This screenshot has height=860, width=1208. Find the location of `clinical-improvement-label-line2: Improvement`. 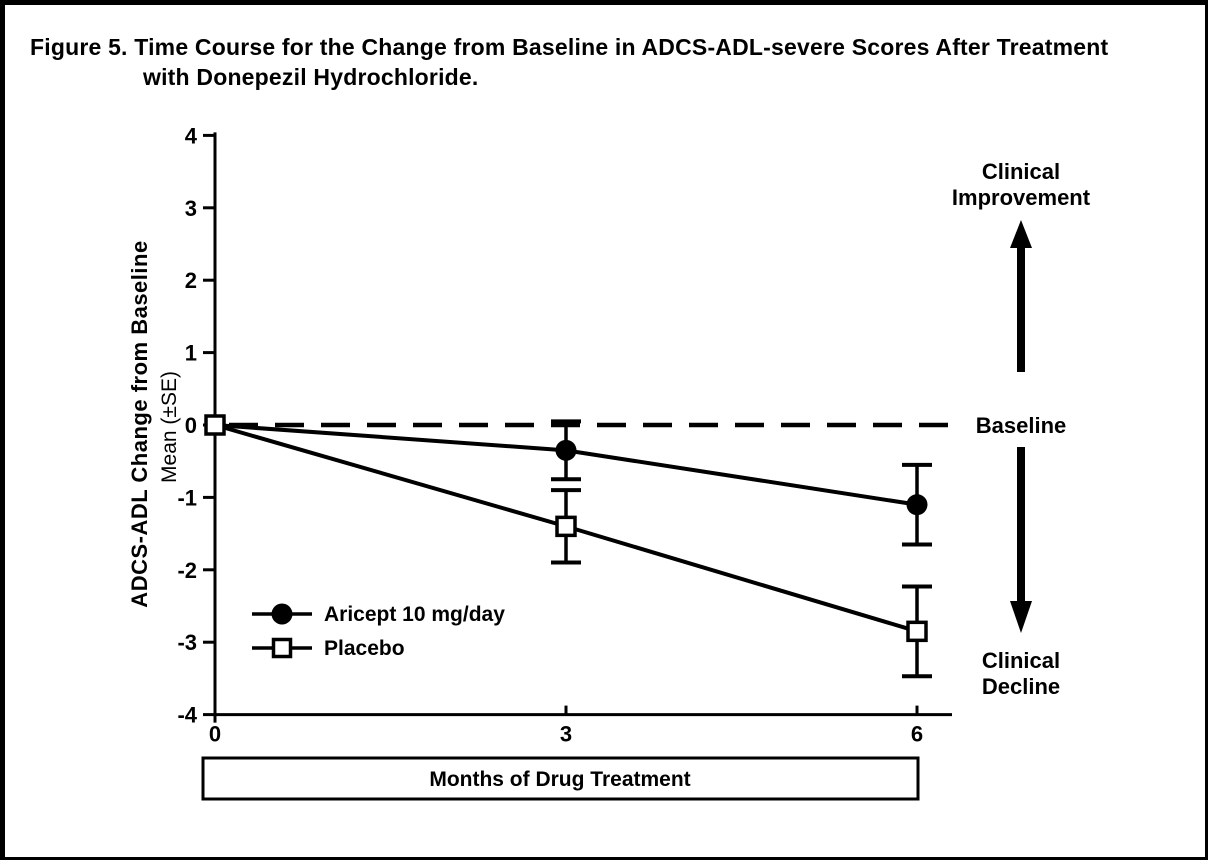

clinical-improvement-label-line2: Improvement is located at coordinates (1021, 197).